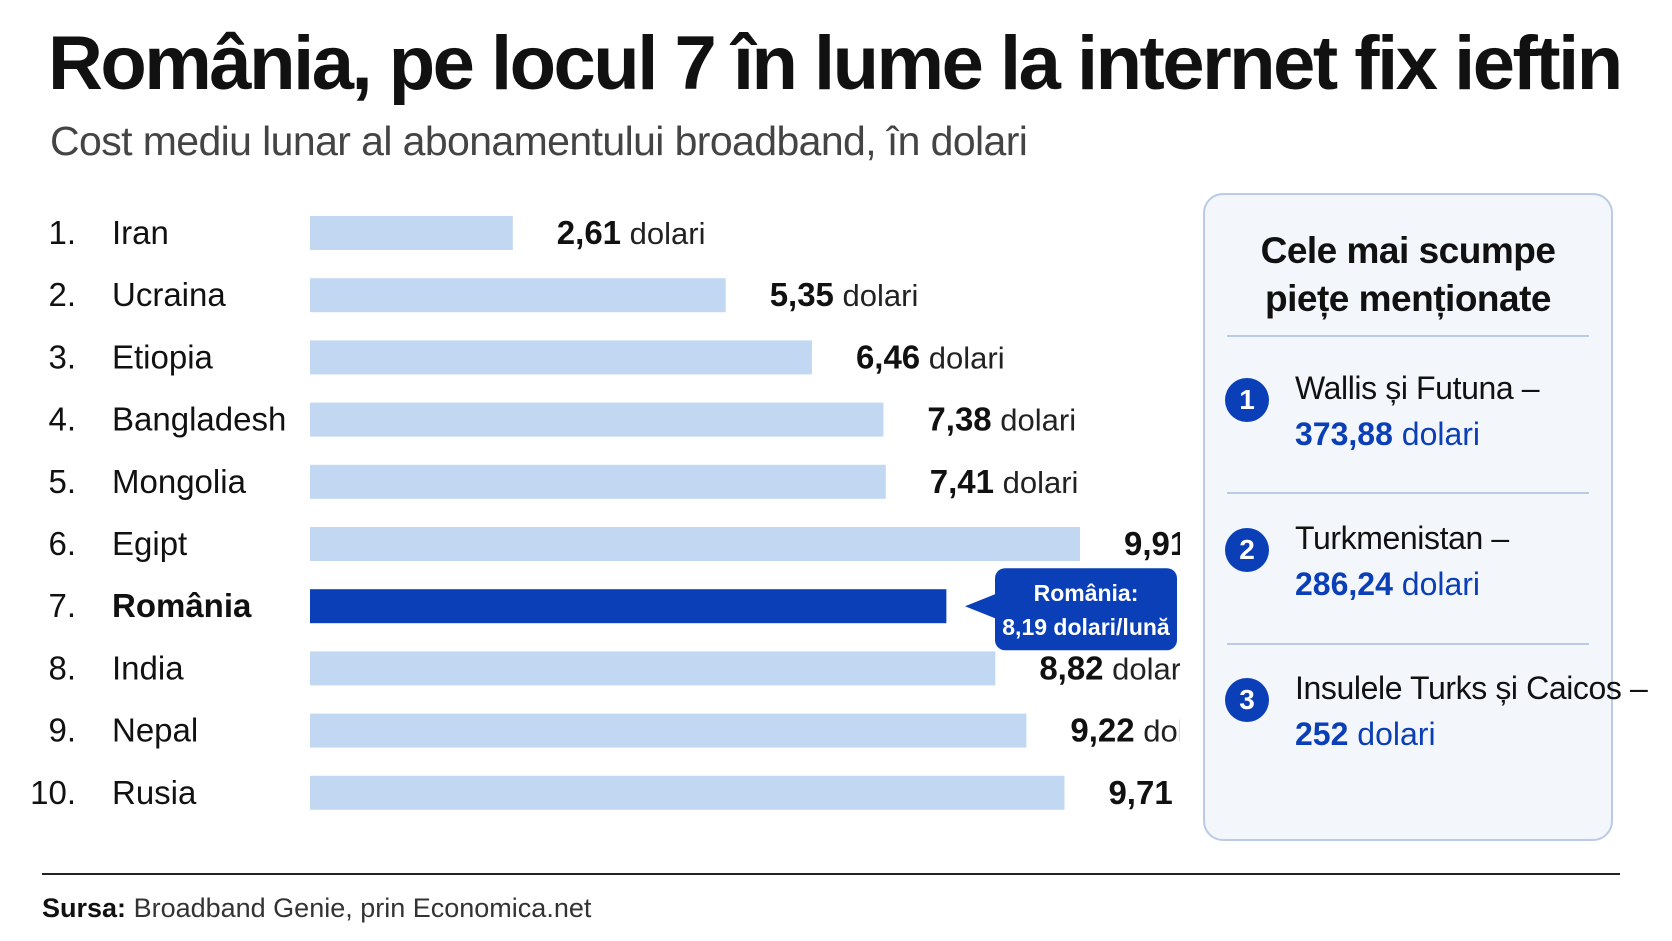 The height and width of the screenshot is (941, 1672). I want to click on callout-box, so click(1086, 609).